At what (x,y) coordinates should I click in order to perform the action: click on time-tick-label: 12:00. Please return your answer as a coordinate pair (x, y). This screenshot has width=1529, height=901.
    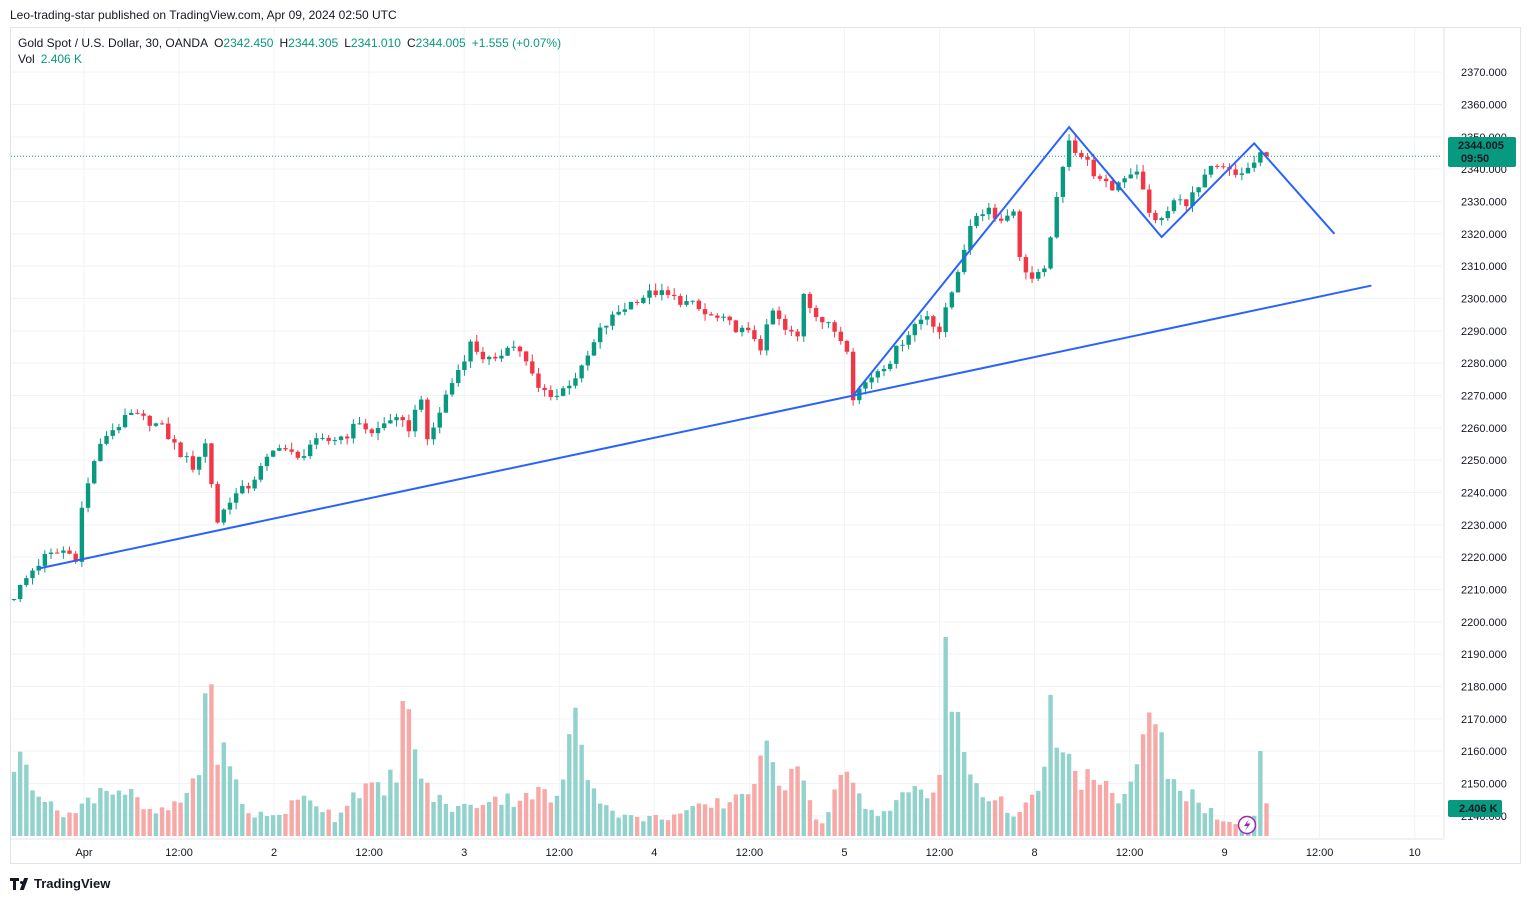
    Looking at the image, I should click on (1320, 853).